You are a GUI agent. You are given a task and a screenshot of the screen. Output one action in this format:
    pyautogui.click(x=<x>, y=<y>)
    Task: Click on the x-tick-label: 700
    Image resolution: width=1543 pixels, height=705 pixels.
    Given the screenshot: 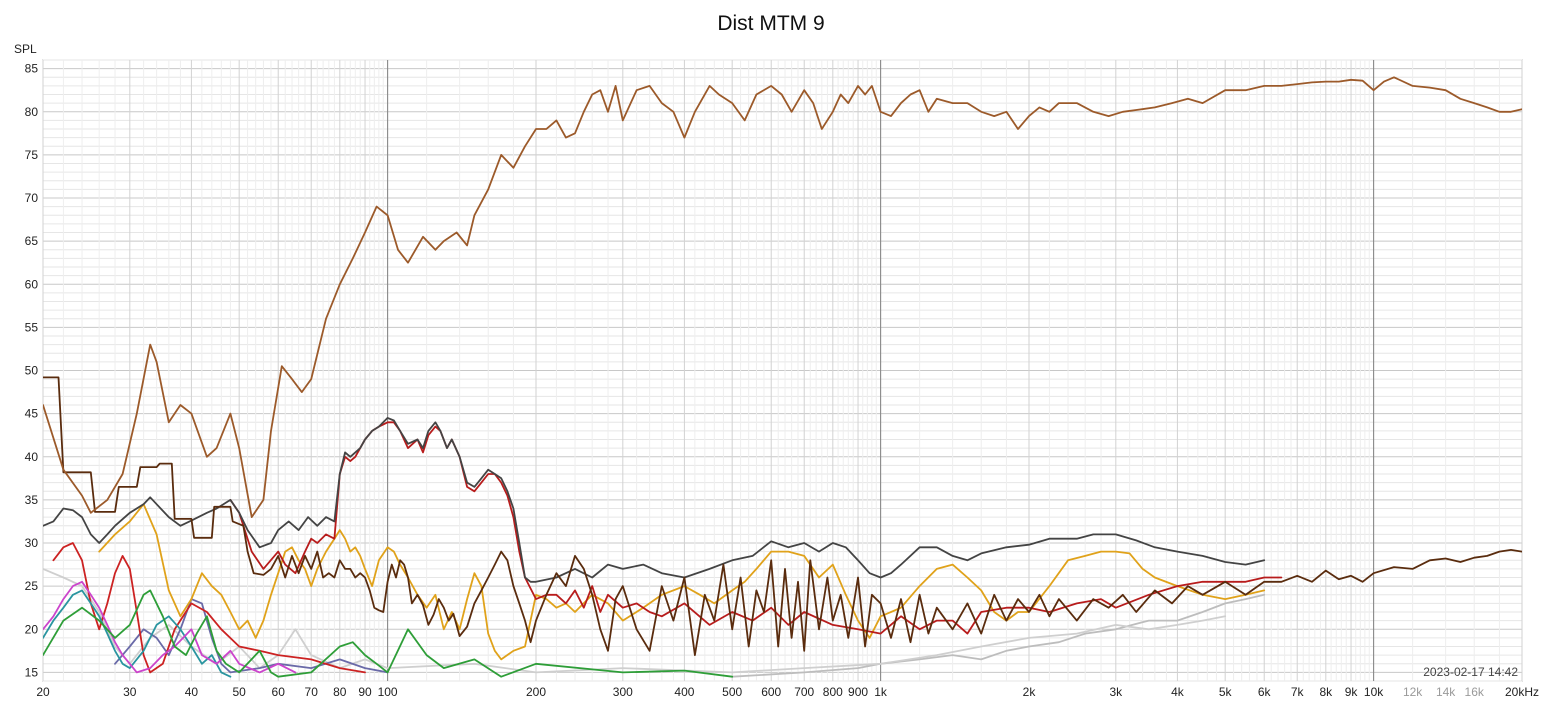 What is the action you would take?
    pyautogui.click(x=804, y=692)
    